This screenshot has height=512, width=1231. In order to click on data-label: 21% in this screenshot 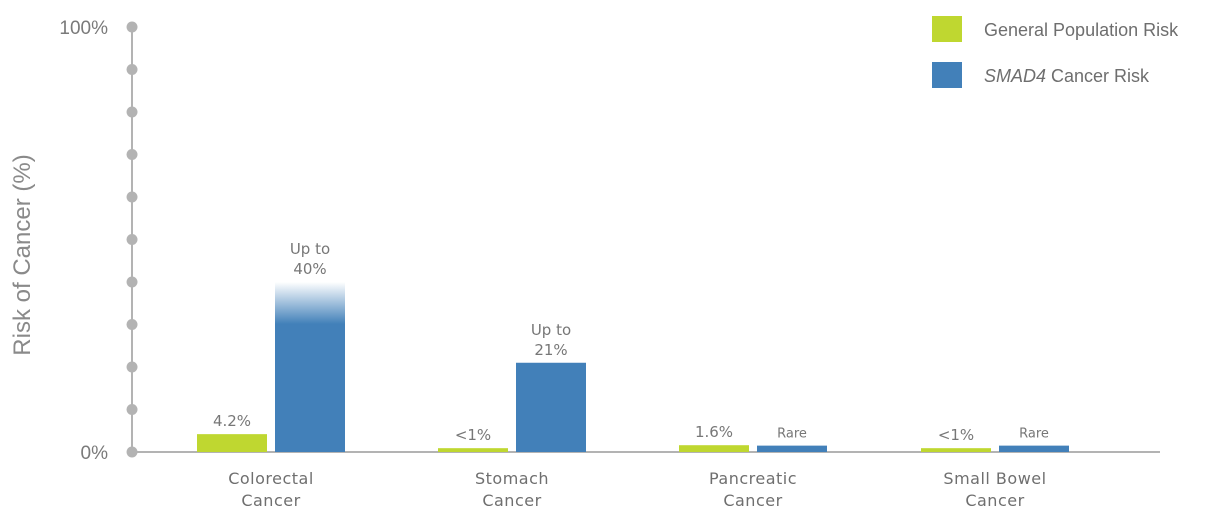, I will do `click(550, 350)`.